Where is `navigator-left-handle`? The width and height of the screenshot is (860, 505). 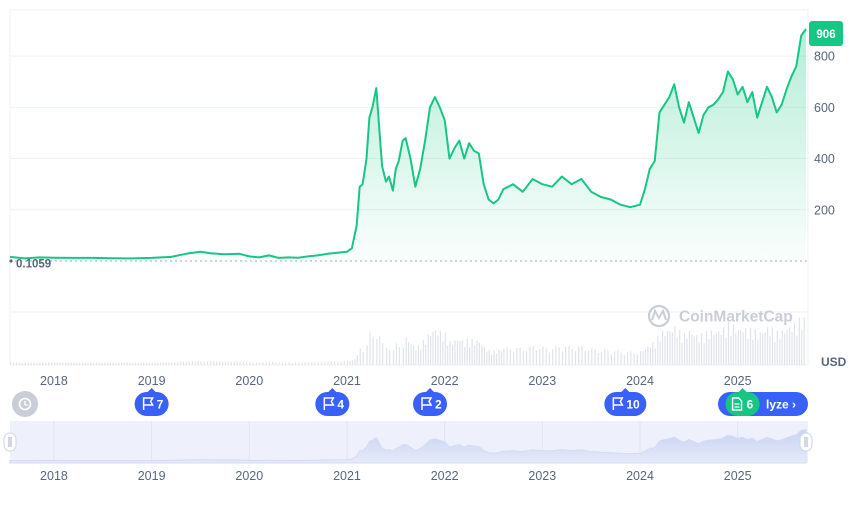
navigator-left-handle is located at coordinates (10, 442).